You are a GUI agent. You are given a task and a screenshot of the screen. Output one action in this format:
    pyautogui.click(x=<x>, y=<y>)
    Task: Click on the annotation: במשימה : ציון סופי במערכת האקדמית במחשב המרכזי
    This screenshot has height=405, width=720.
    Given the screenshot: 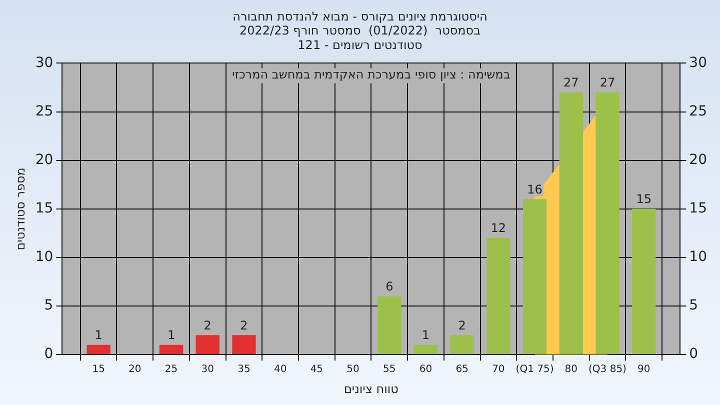 What is the action you would take?
    pyautogui.click(x=371, y=74)
    